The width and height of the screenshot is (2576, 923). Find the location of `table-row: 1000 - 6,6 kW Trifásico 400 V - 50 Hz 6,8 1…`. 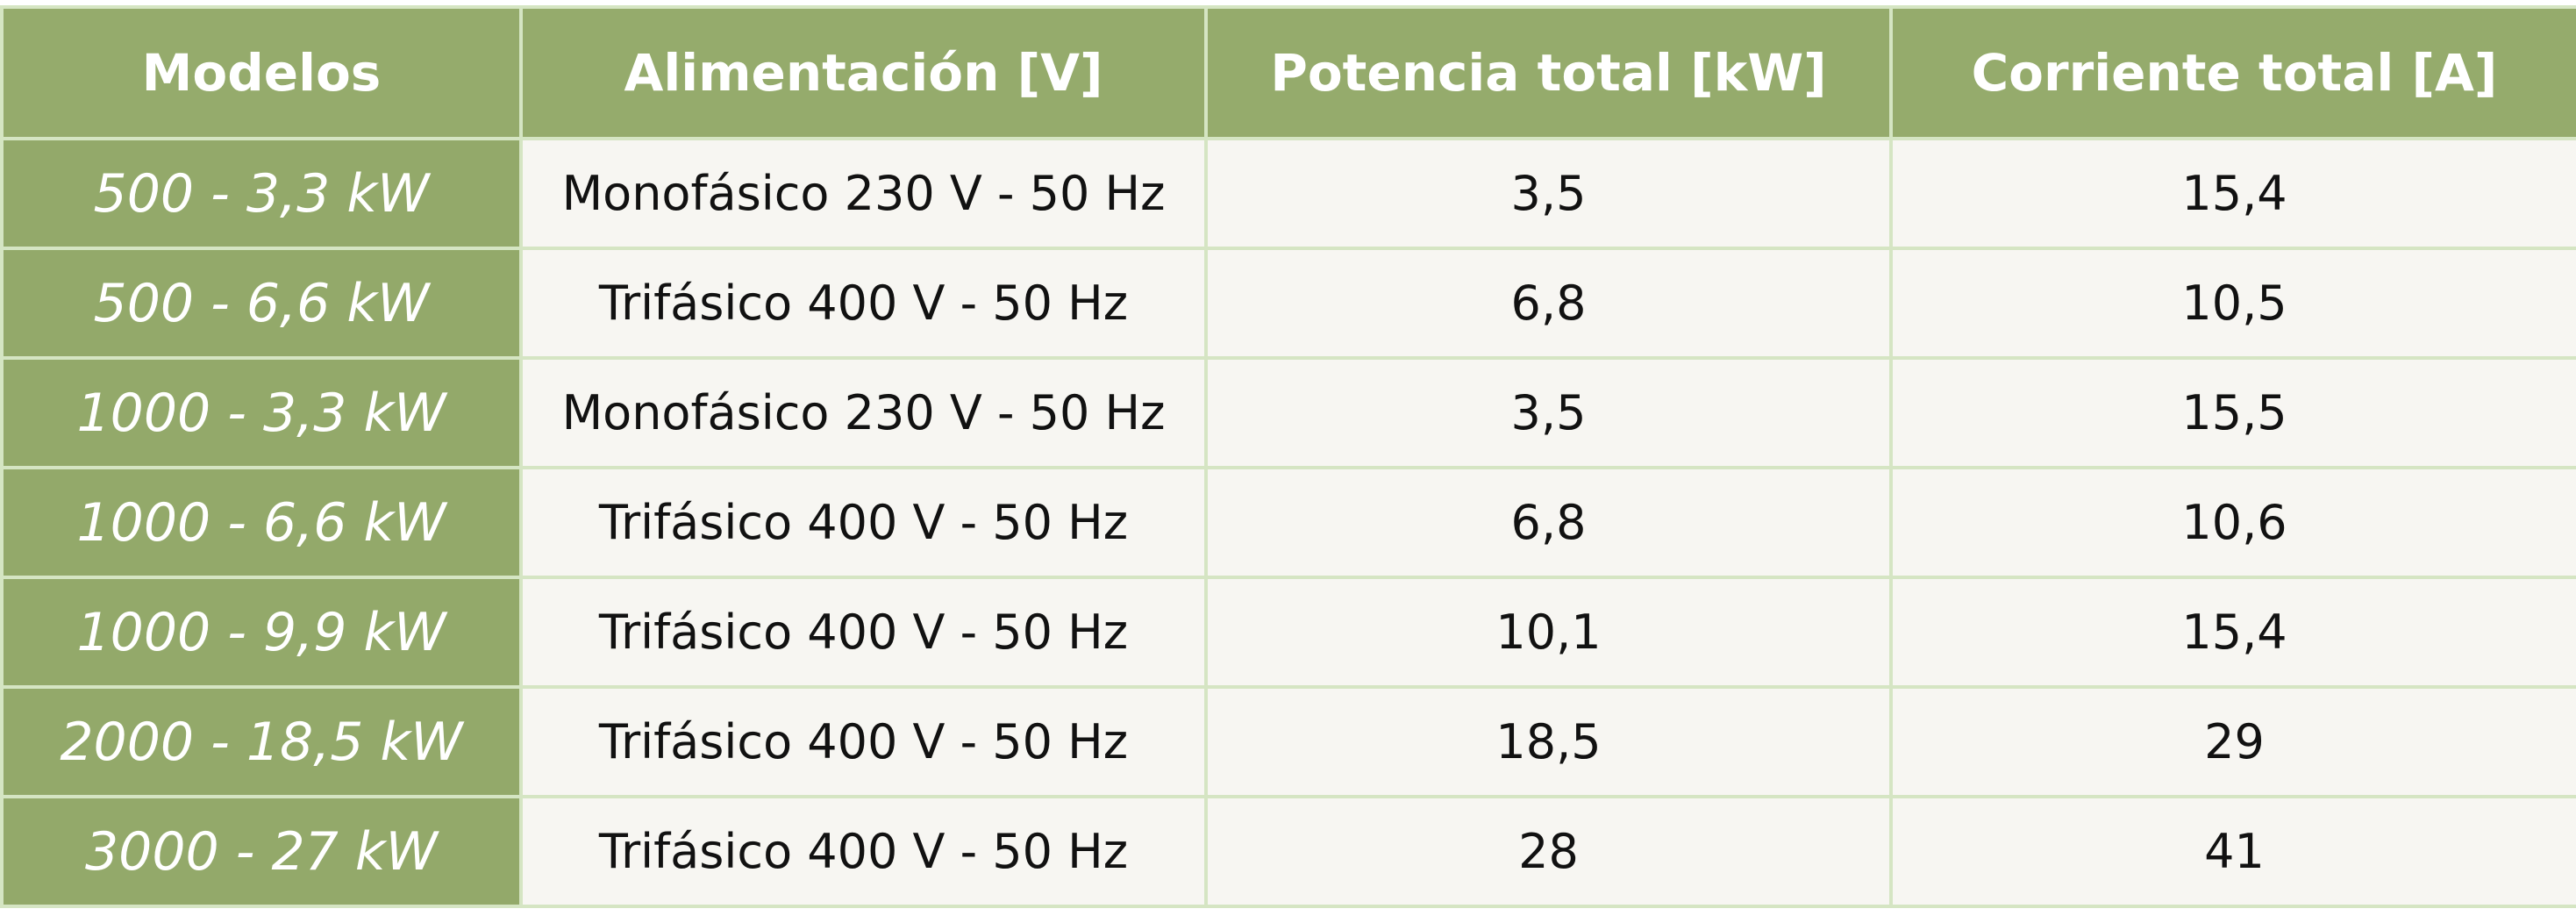

table-row: 1000 - 6,6 kW Trifásico 400 V - 50 Hz 6,8 1… is located at coordinates (1288, 522).